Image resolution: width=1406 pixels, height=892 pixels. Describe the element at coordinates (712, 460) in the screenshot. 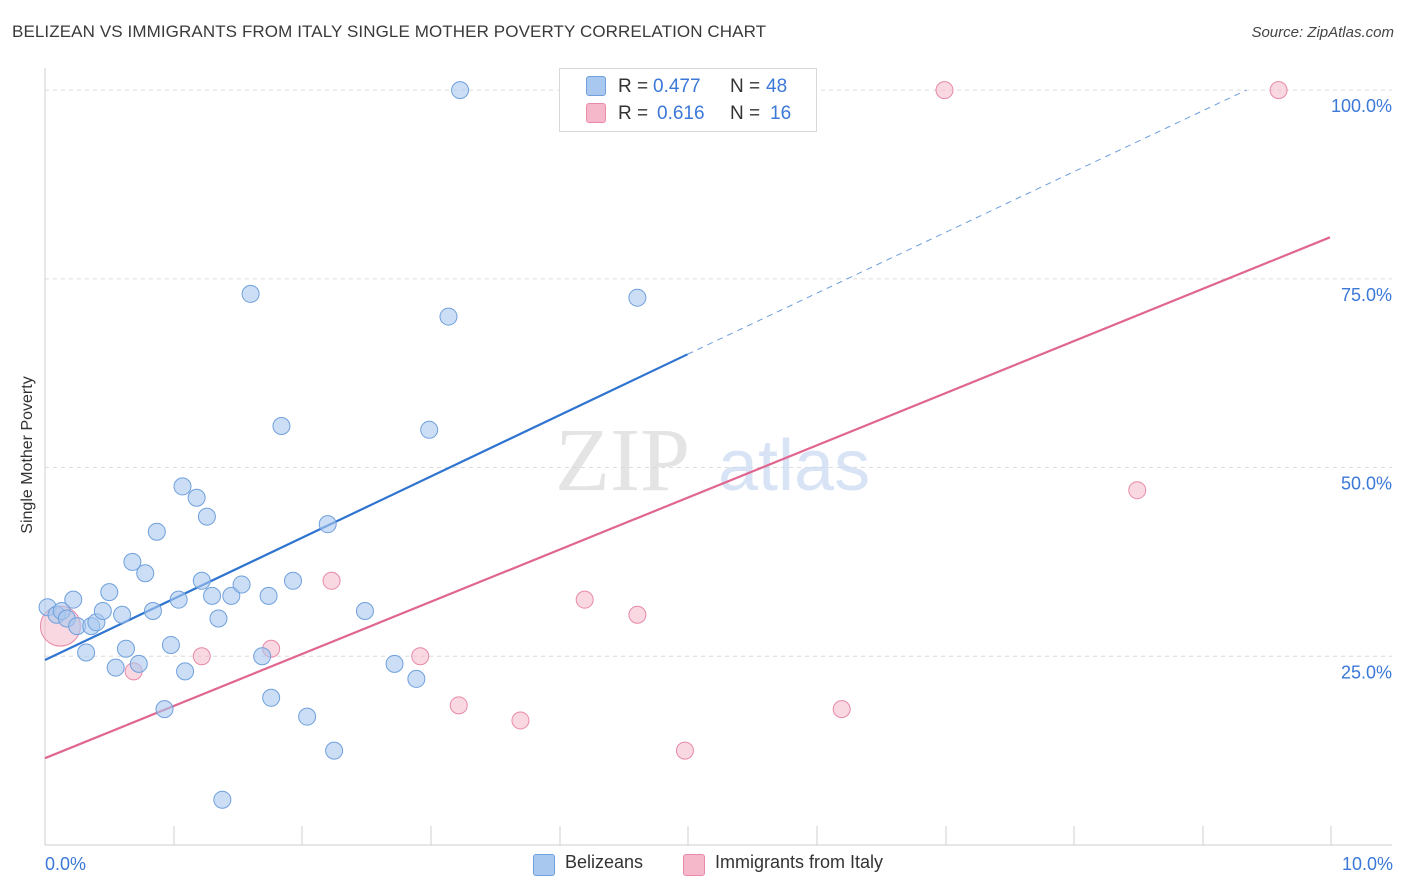

I see `watermark: ZIP atlas` at that location.